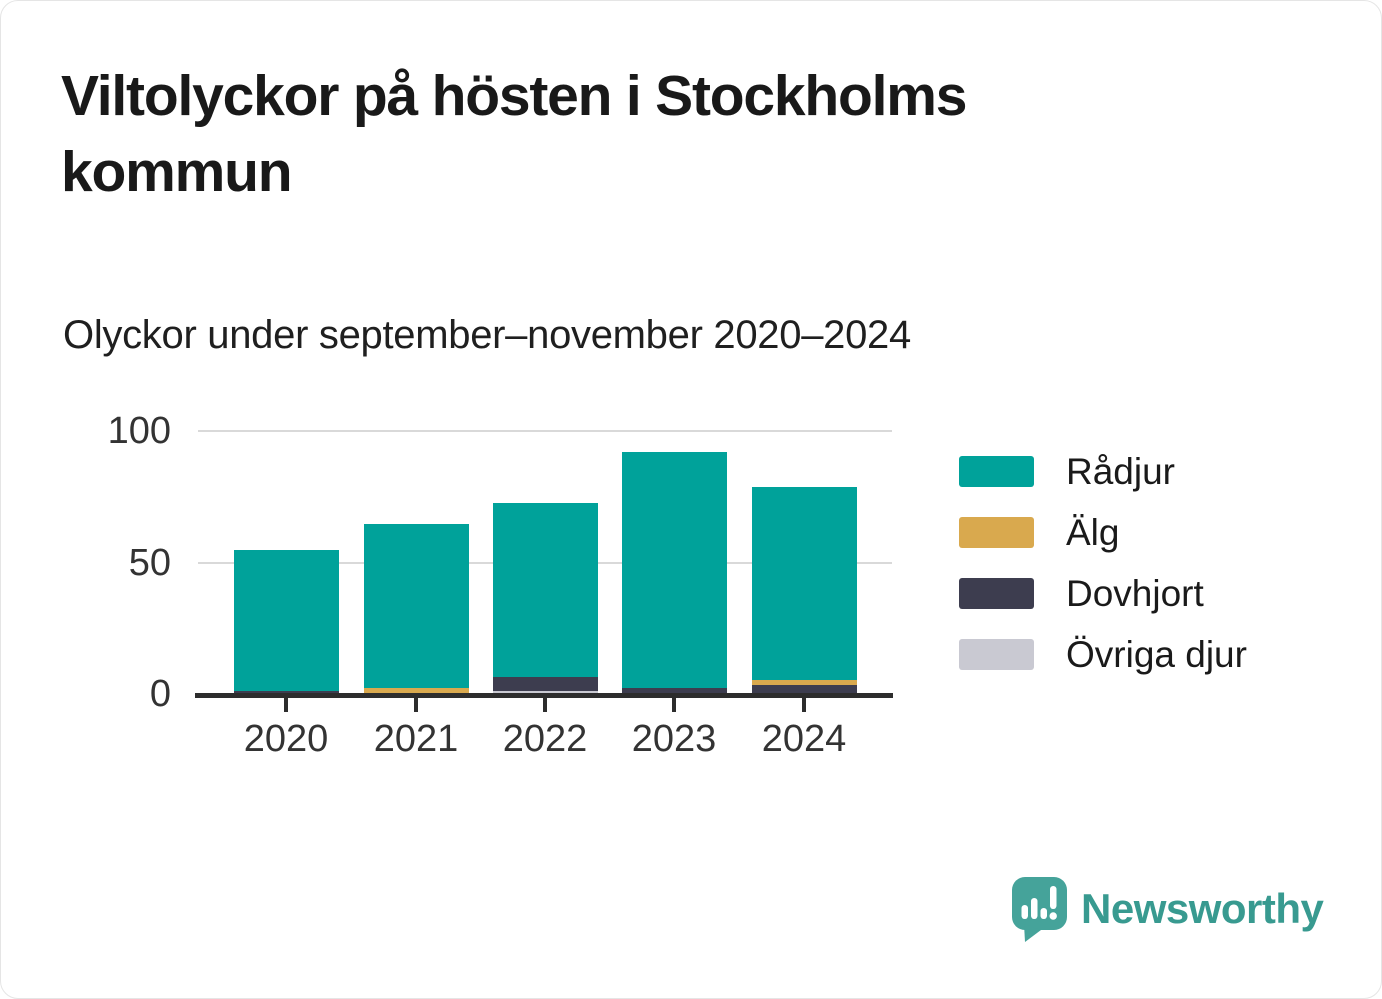 The height and width of the screenshot is (999, 1382). I want to click on bar-segment-dovhjort-2022, so click(545, 684).